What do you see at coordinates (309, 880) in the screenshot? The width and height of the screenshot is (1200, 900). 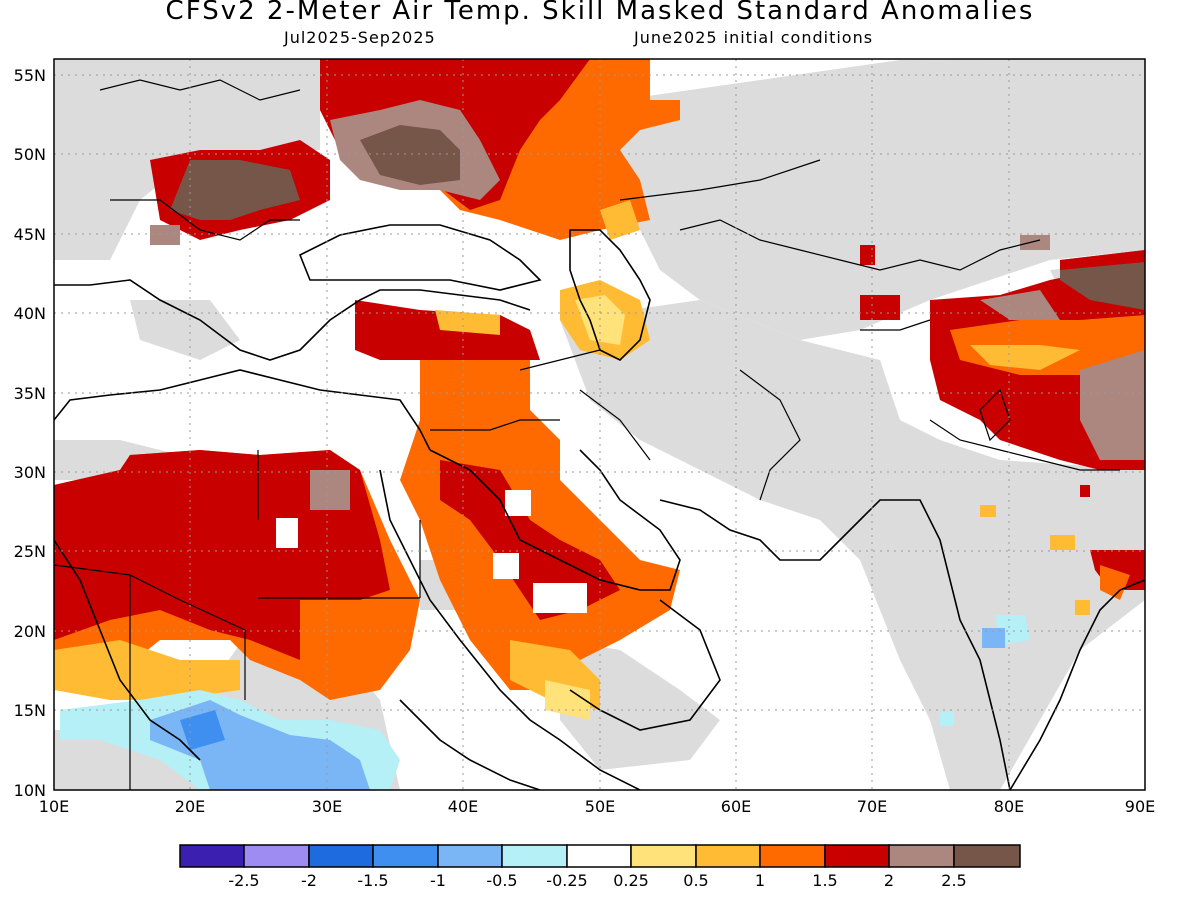 I see `colorbar-label: -2` at bounding box center [309, 880].